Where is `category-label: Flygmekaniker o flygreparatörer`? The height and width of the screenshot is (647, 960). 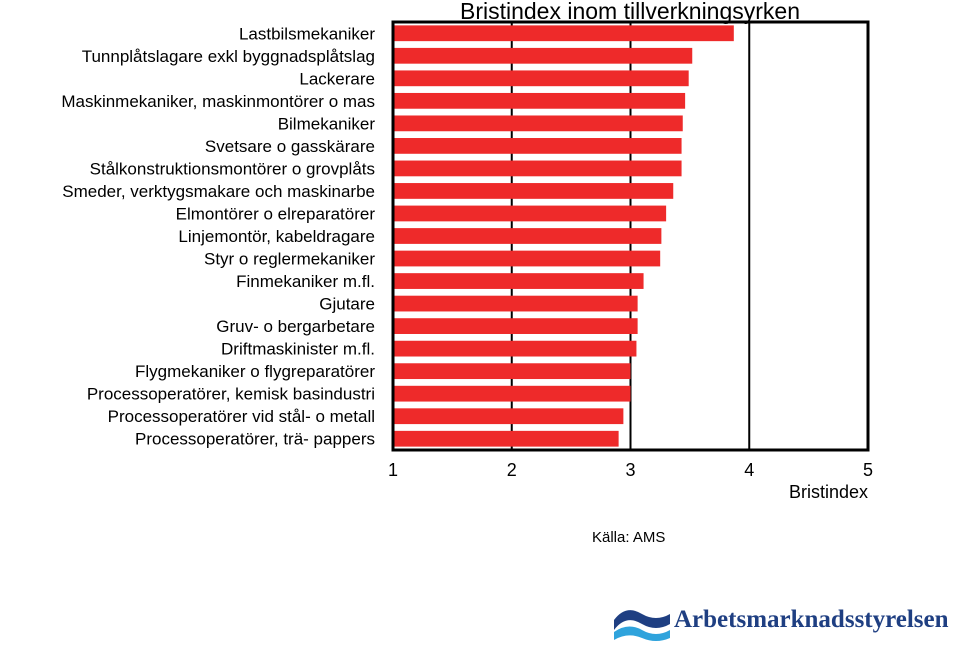 category-label: Flygmekaniker o flygreparatörer is located at coordinates (255, 371).